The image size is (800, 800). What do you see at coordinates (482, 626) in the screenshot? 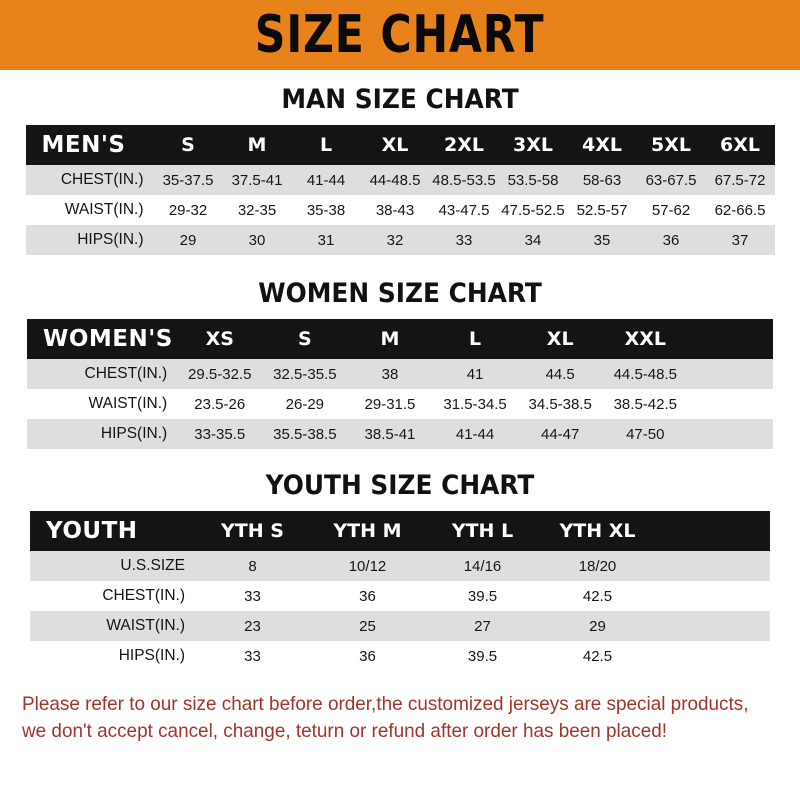
I see `youth-cell: 27` at bounding box center [482, 626].